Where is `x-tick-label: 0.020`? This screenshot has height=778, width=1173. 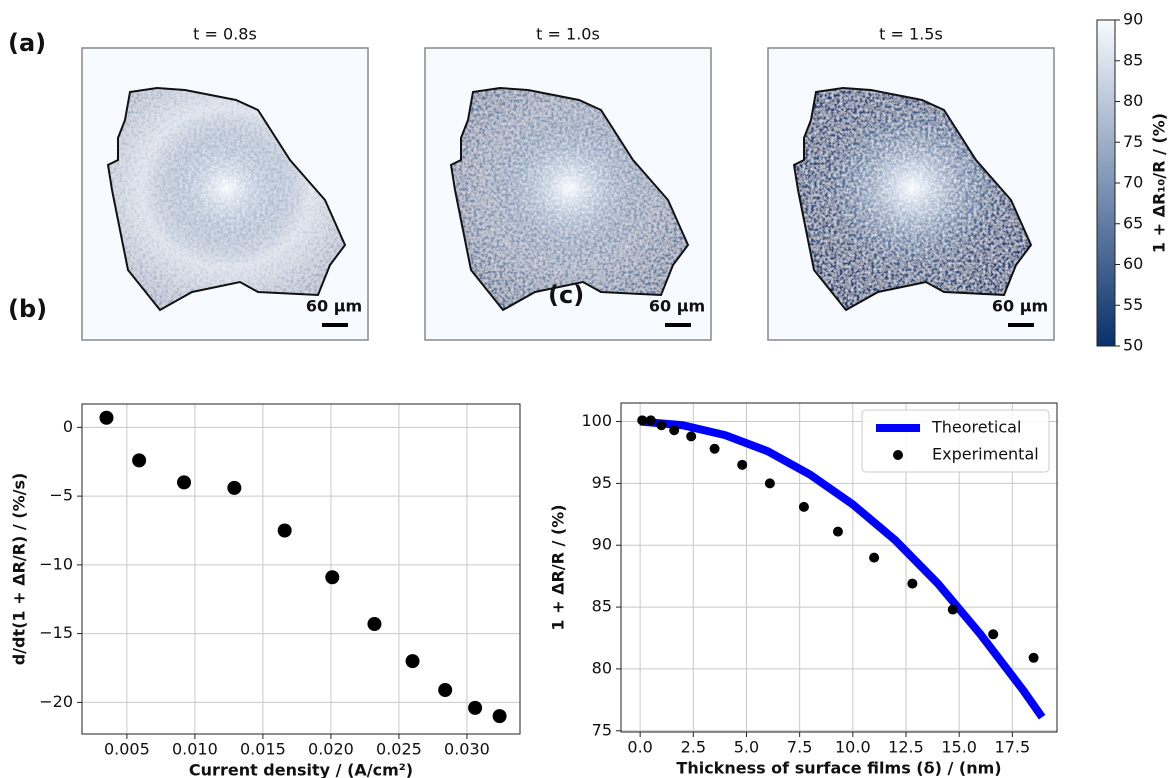 x-tick-label: 0.020 is located at coordinates (331, 749).